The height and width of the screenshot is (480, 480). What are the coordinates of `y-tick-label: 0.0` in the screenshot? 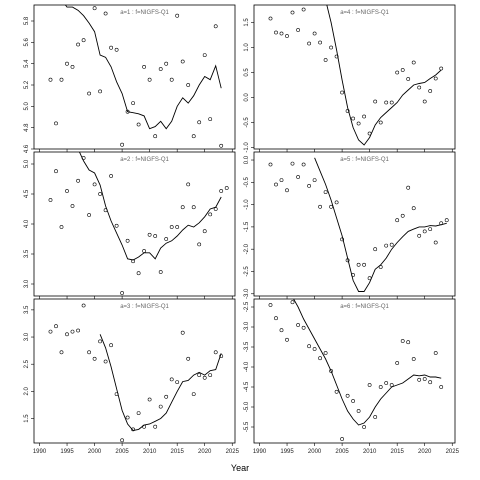 It's located at (247, 159).